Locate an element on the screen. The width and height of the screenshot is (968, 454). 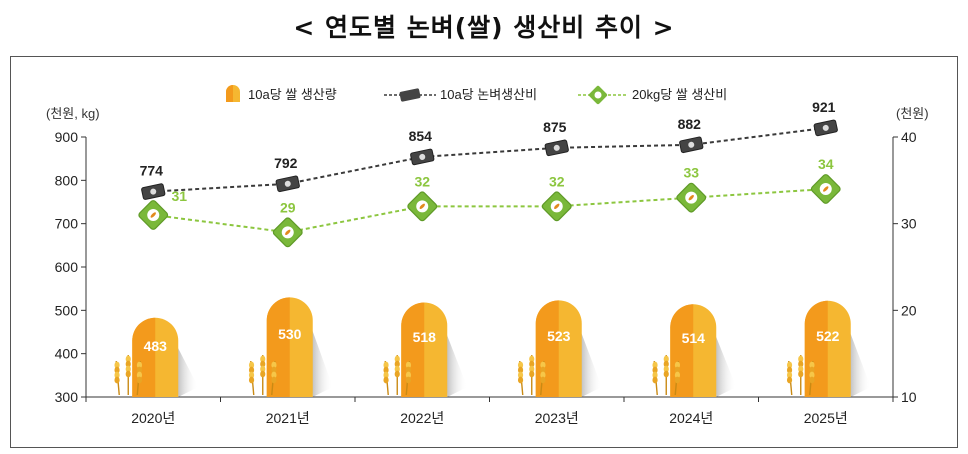
rice-value-label: 34 is located at coordinates (826, 164).